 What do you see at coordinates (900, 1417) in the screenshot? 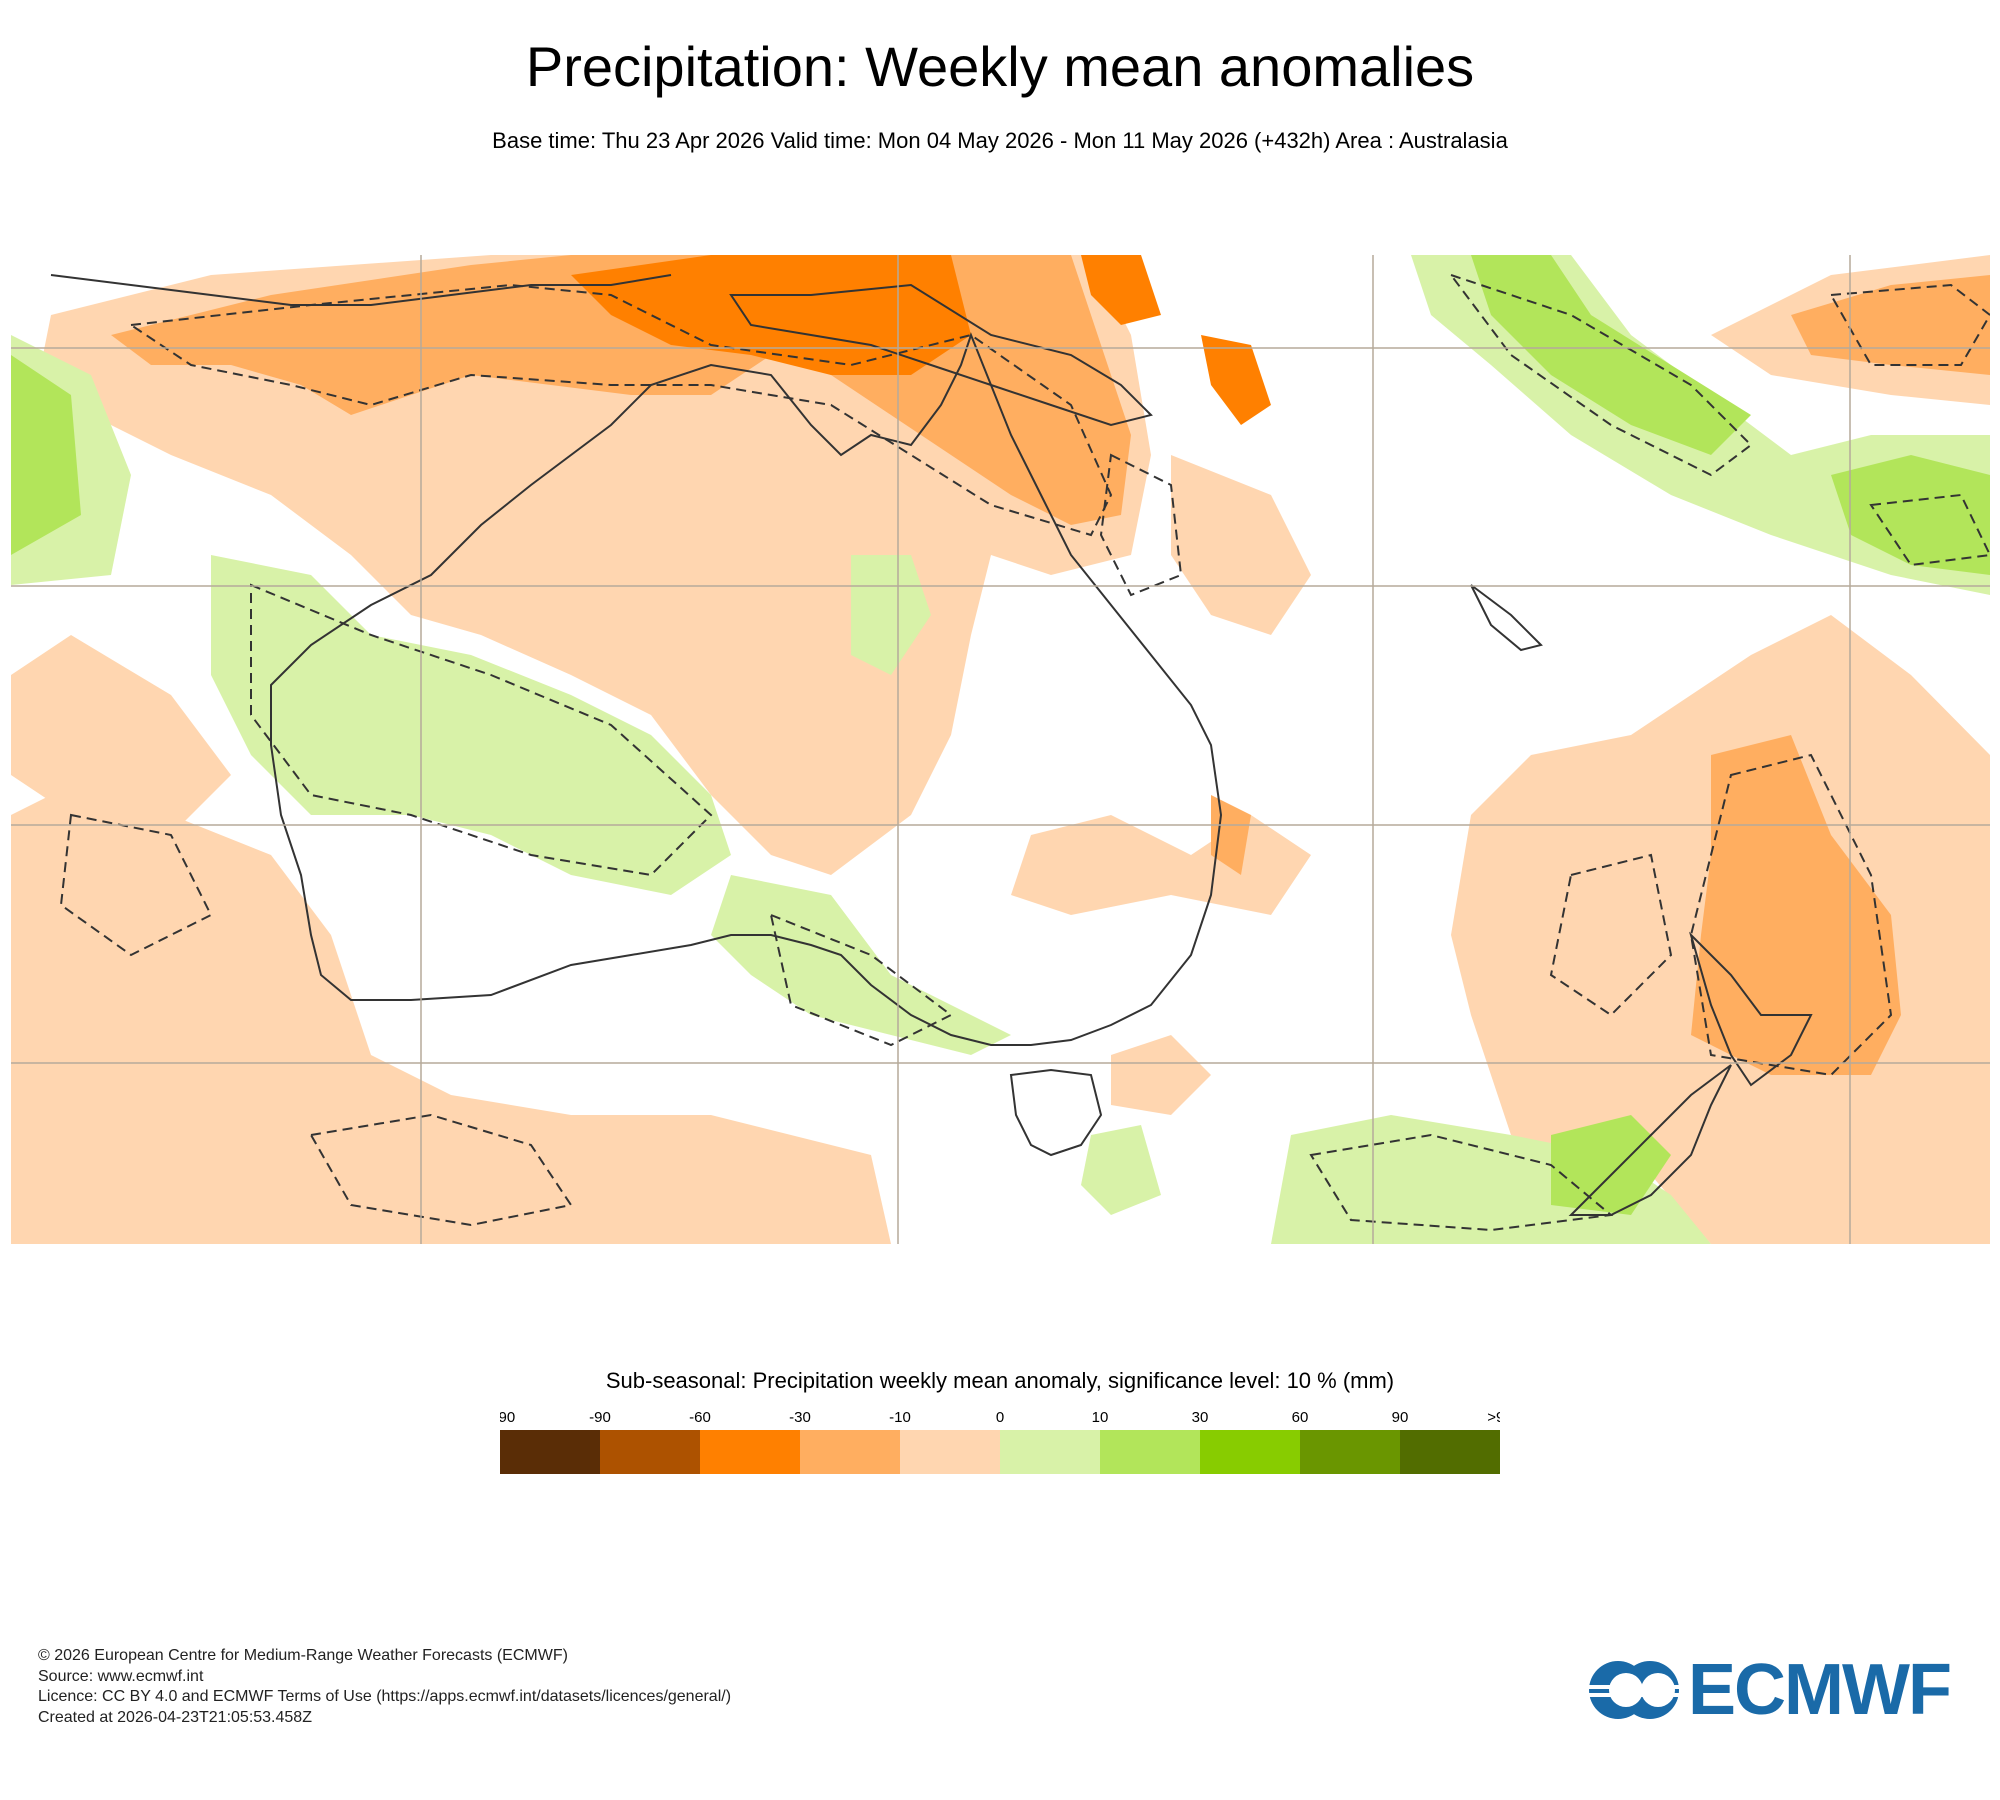
I see `legend-tick-label: -10` at bounding box center [900, 1417].